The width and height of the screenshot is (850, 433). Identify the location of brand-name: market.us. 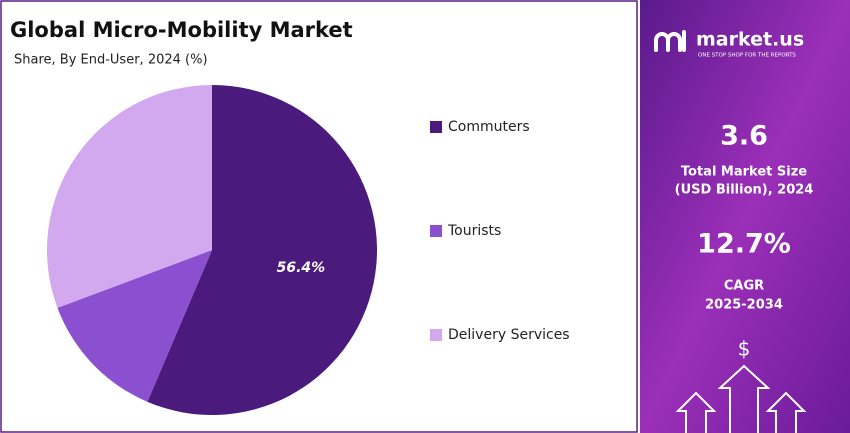
(750, 40).